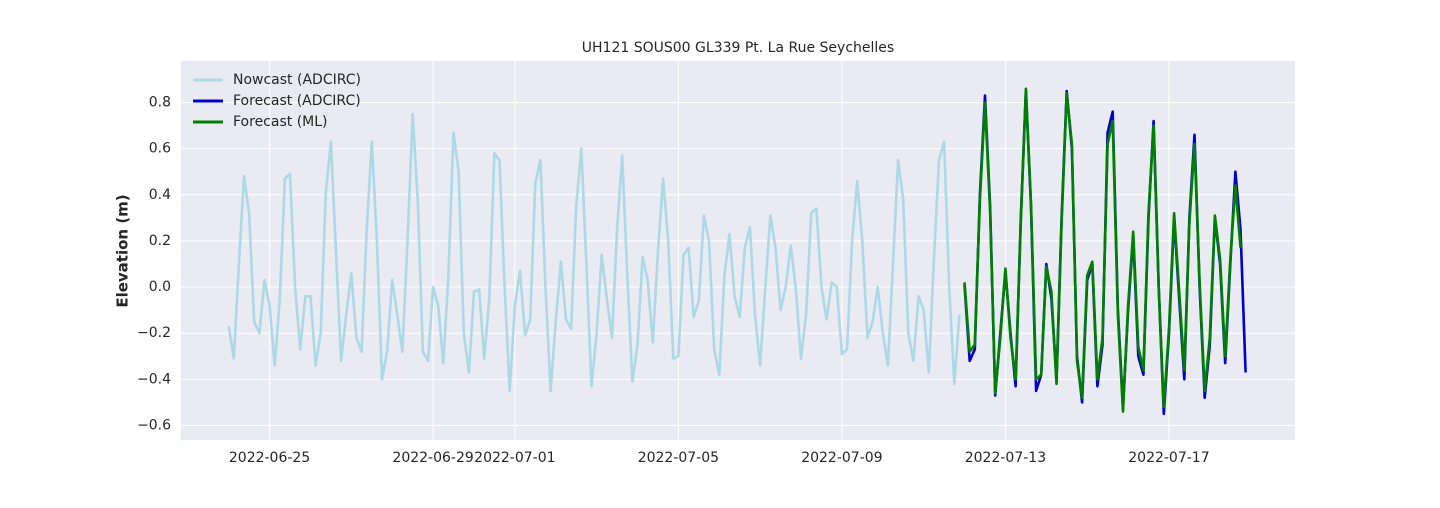 The image size is (1440, 508). I want to click on chart-title: UH121 SOUS00 GL339 Pt. La Rue Seychelles, so click(738, 48).